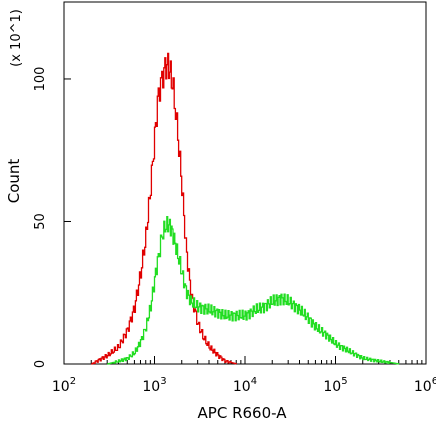  I want to click on y-tick-label: 0, so click(40, 364).